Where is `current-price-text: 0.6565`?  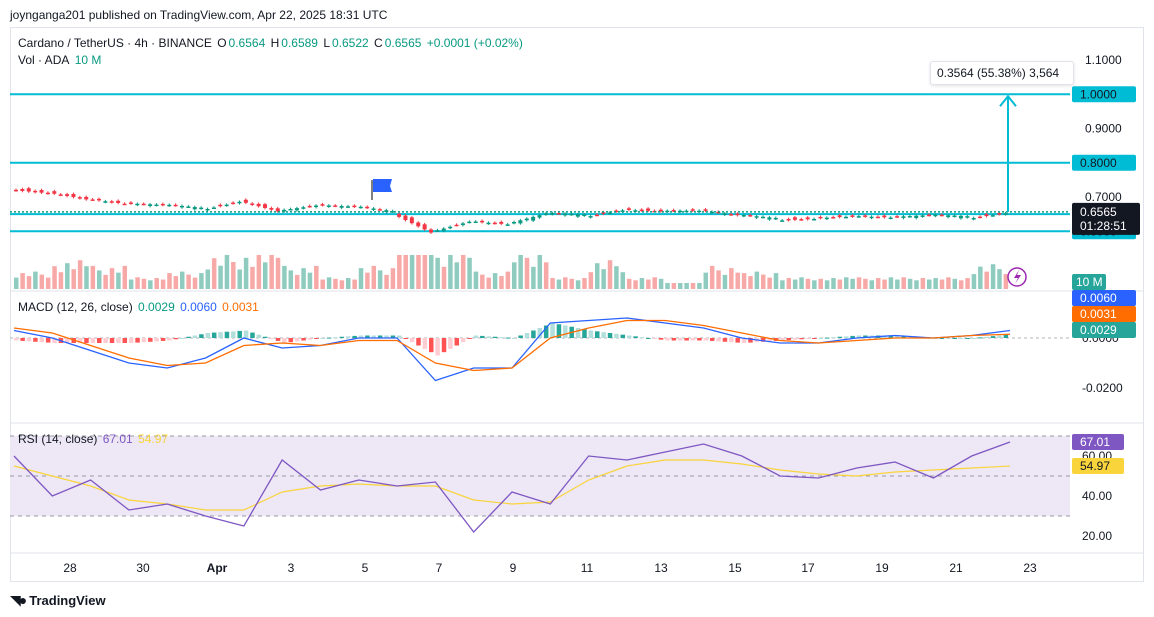
current-price-text: 0.6565 is located at coordinates (1098, 212).